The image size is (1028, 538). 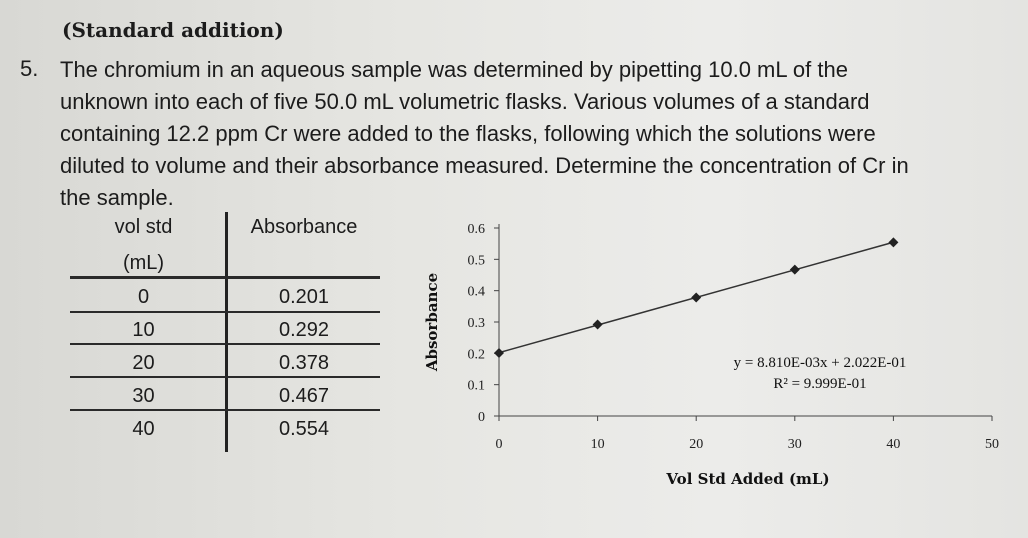 What do you see at coordinates (143, 363) in the screenshot?
I see `table-cell-vol: 20` at bounding box center [143, 363].